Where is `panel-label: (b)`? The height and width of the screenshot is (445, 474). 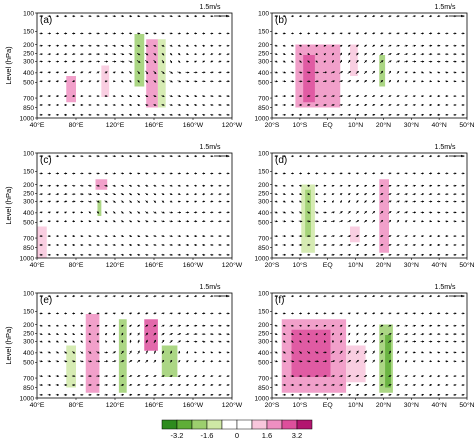
panel-label: (b) is located at coordinates (281, 20).